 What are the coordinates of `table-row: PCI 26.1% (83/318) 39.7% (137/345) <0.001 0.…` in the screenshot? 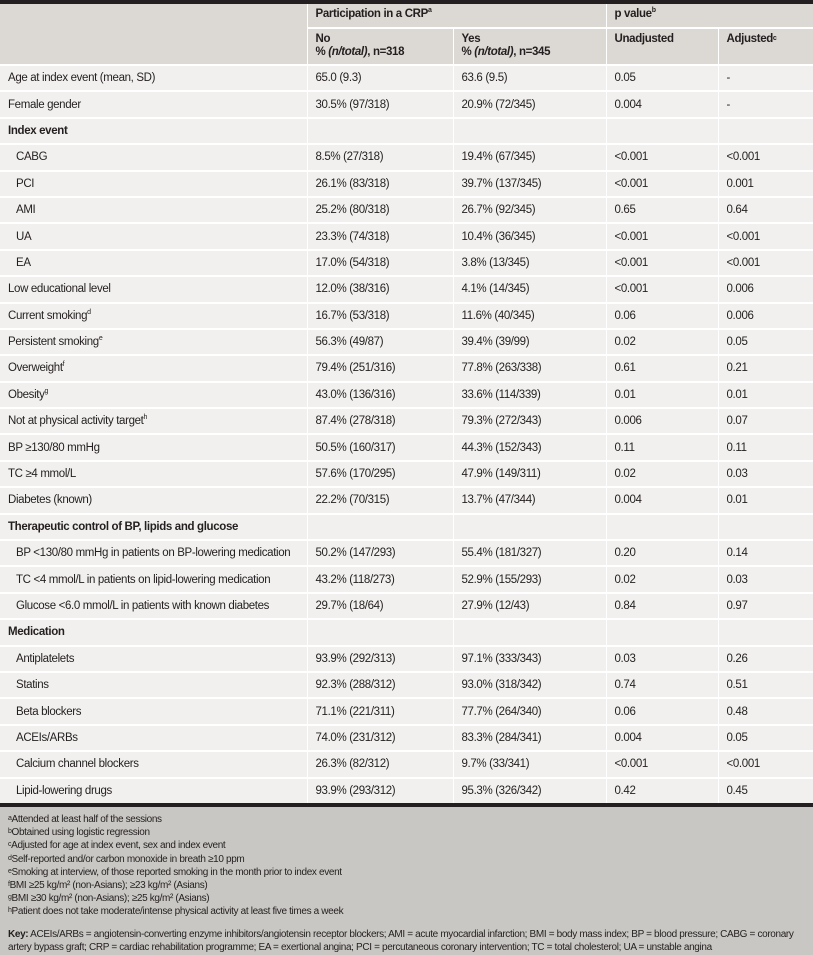 It's located at (406, 184).